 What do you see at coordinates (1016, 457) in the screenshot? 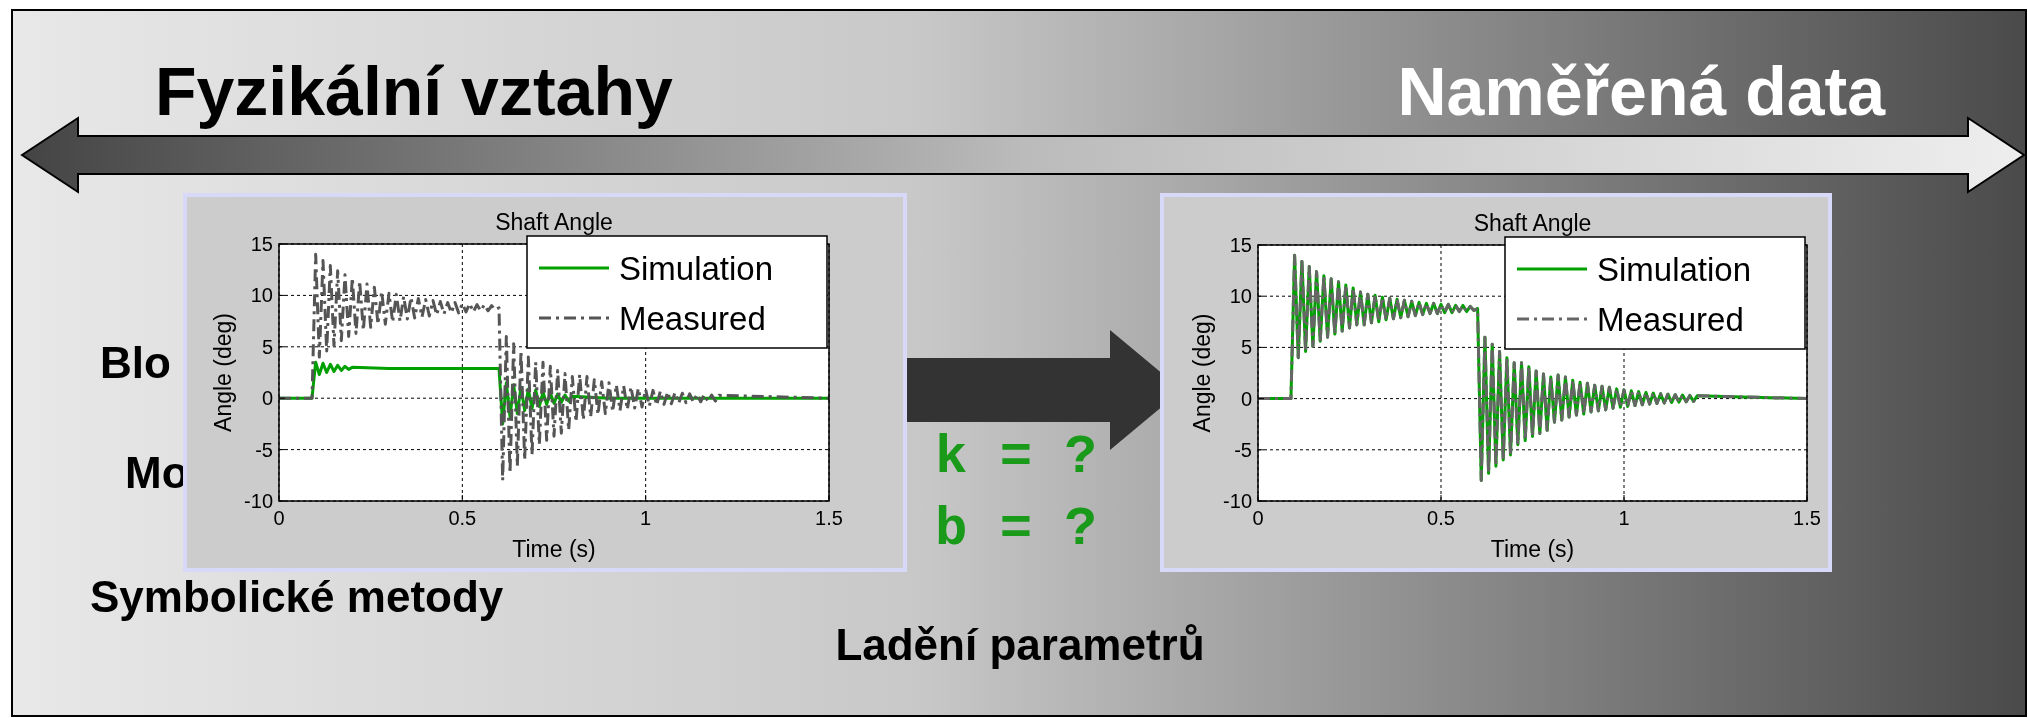
I see `text: k = ?` at bounding box center [1016, 457].